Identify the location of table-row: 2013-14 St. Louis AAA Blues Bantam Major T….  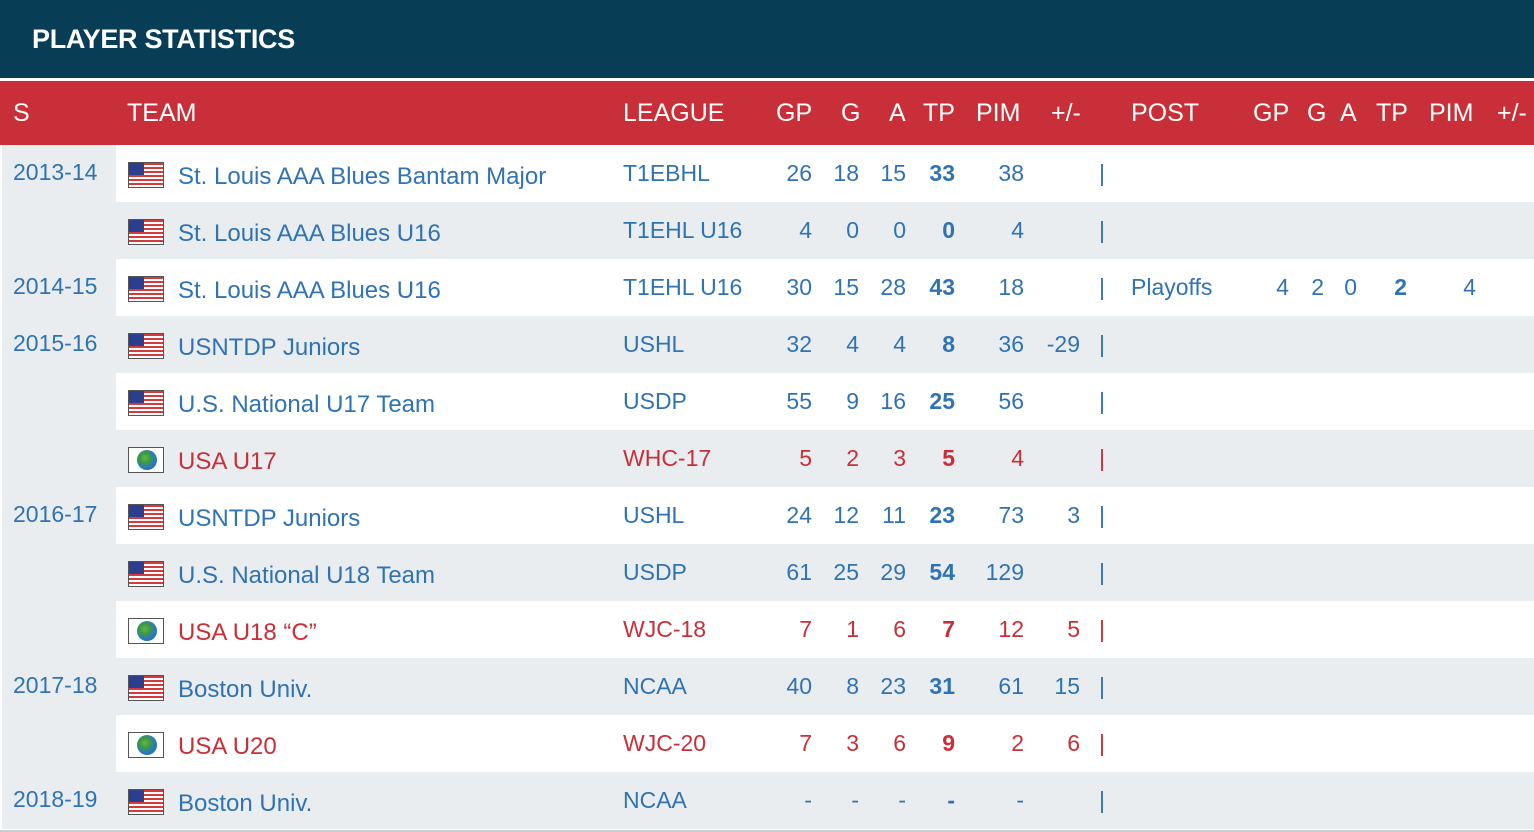
(767, 173).